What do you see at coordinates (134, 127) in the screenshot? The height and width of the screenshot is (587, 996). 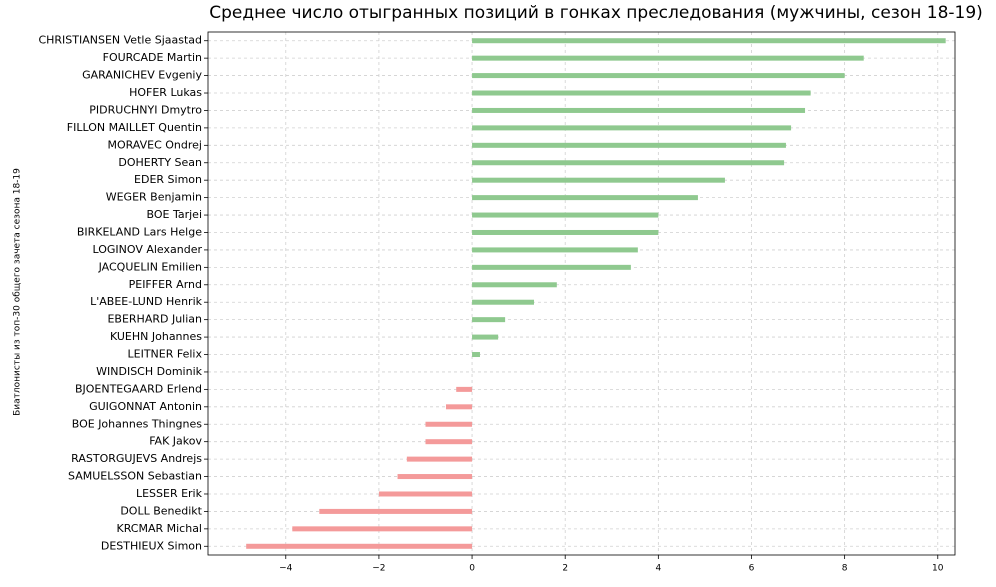 I see `y-tick-label: FILLON MAILLET Quentin` at bounding box center [134, 127].